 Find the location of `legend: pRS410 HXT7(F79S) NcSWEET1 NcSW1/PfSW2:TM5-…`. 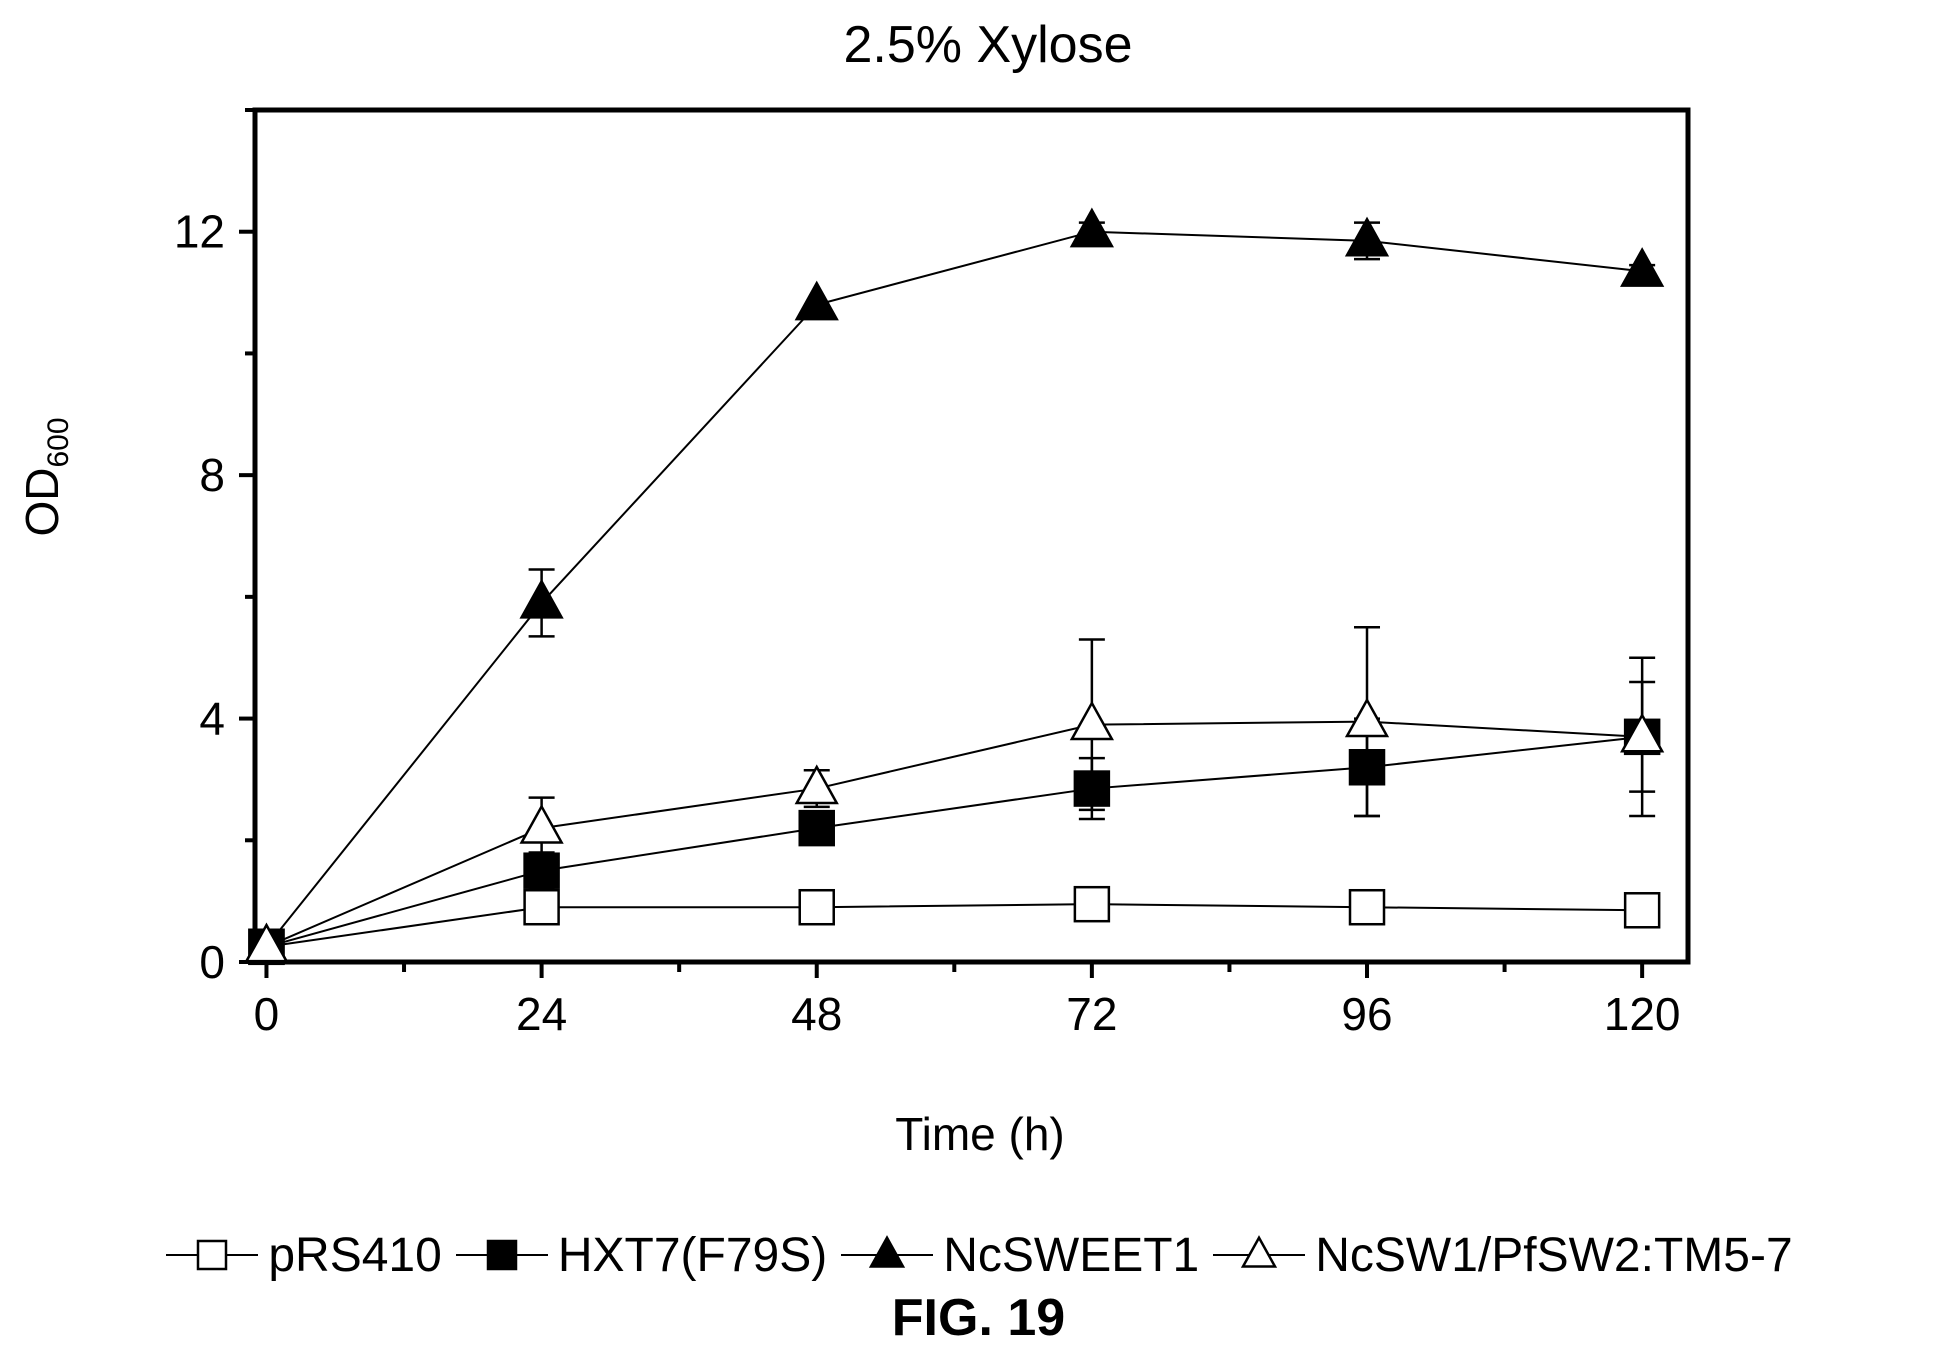

legend: pRS410 HXT7(F79S) NcSWEET1 NcSW1/PfSW2:TM5-… is located at coordinates (978, 1255).